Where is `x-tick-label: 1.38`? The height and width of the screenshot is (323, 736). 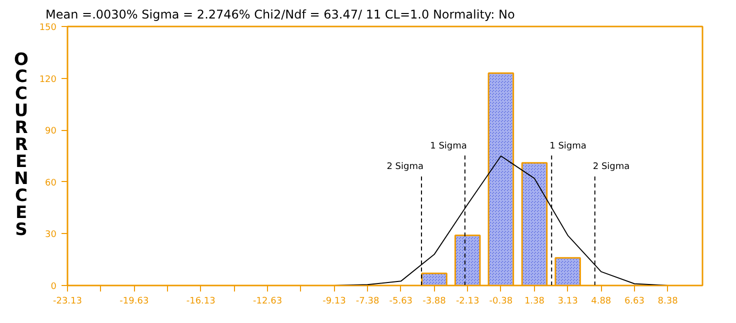
x-tick-label: 1.38 is located at coordinates (534, 301).